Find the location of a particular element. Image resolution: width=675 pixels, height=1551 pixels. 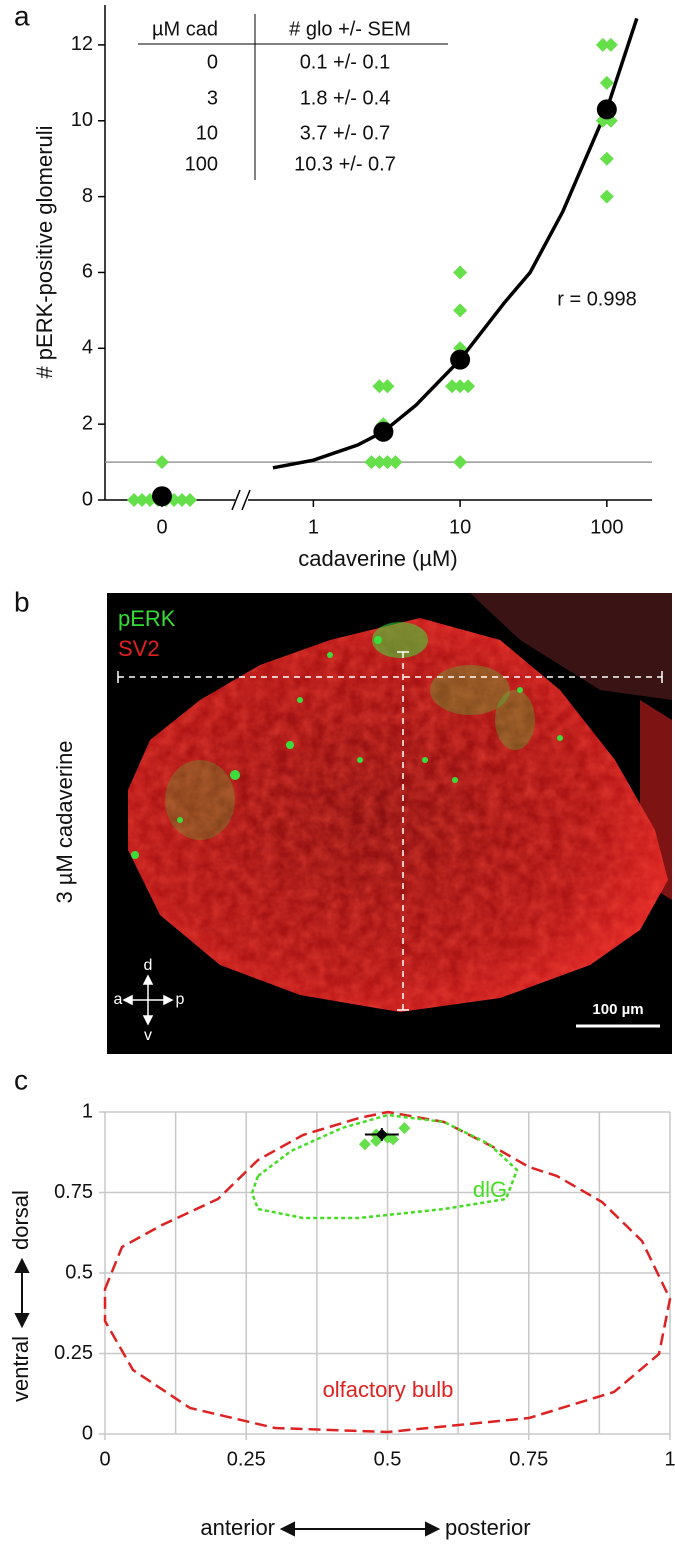

orientation-label: a is located at coordinates (118, 999).